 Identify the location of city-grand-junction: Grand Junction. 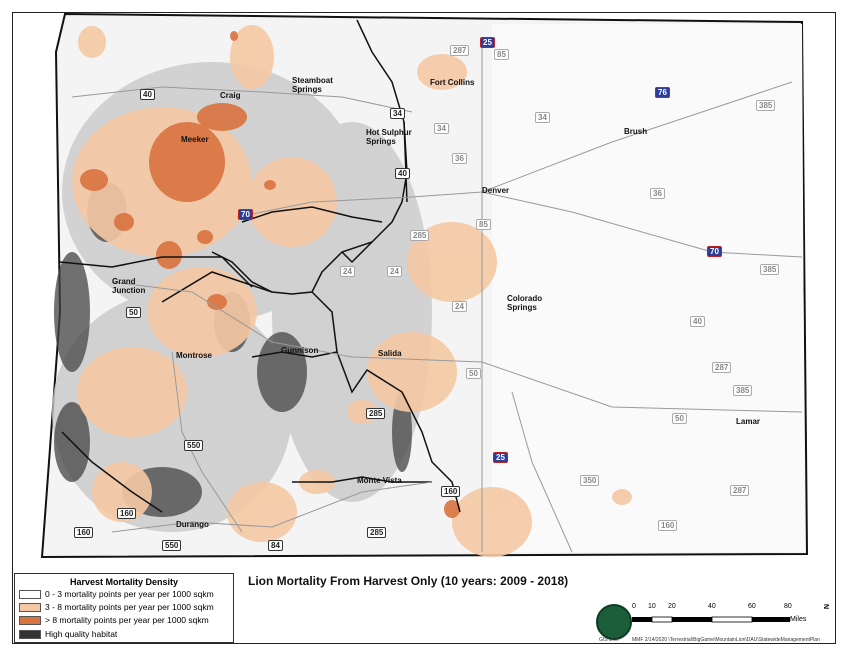
(129, 286).